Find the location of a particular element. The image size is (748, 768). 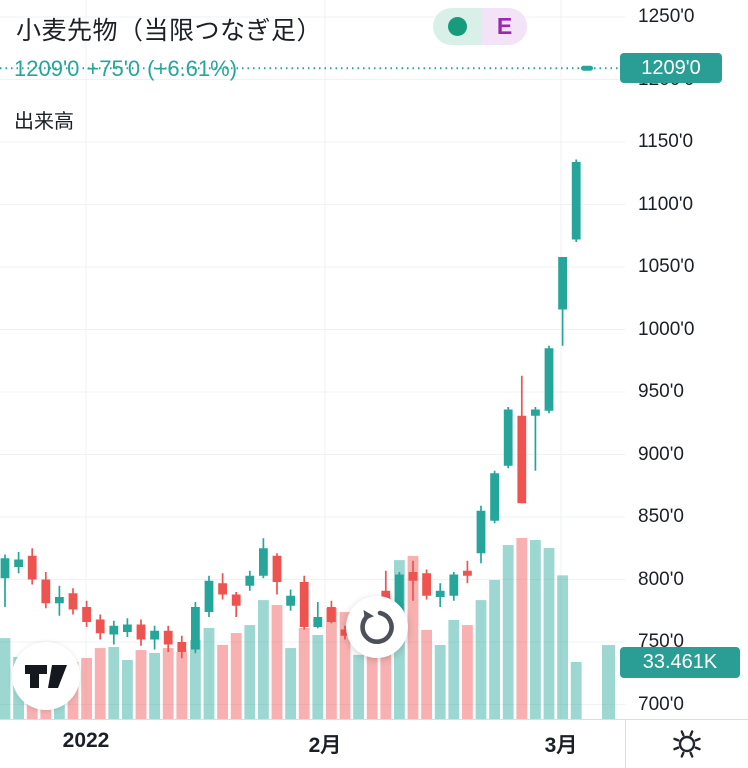

current-price-marker is located at coordinates (587, 68).